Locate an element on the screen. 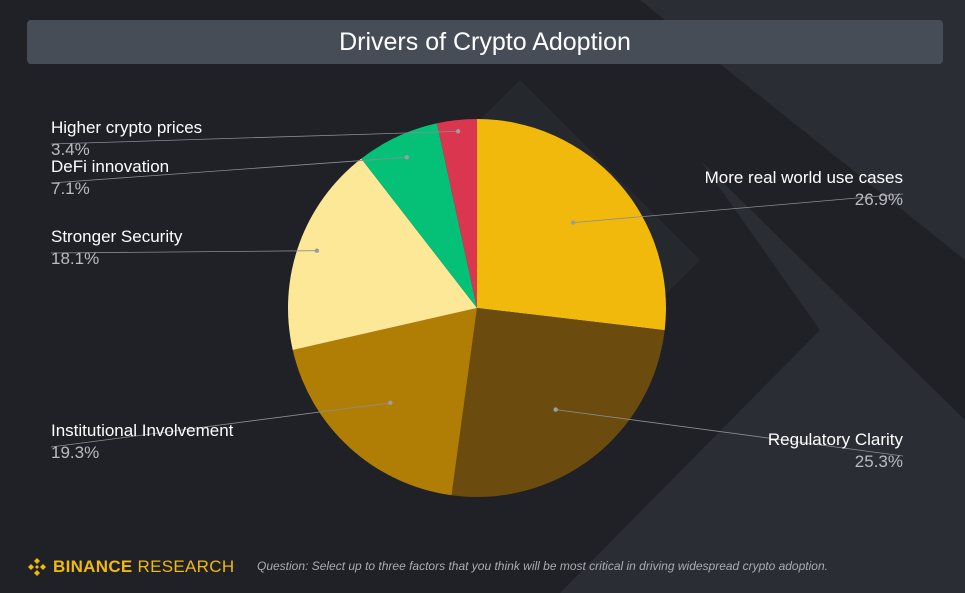 The height and width of the screenshot is (593, 965). slice-label-stronger-security: Stronger Security is located at coordinates (117, 236).